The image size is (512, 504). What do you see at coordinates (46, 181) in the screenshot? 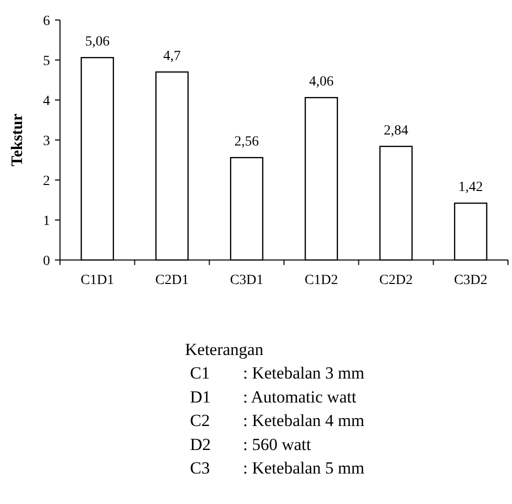
I see `y-tick-label: 2` at bounding box center [46, 181].